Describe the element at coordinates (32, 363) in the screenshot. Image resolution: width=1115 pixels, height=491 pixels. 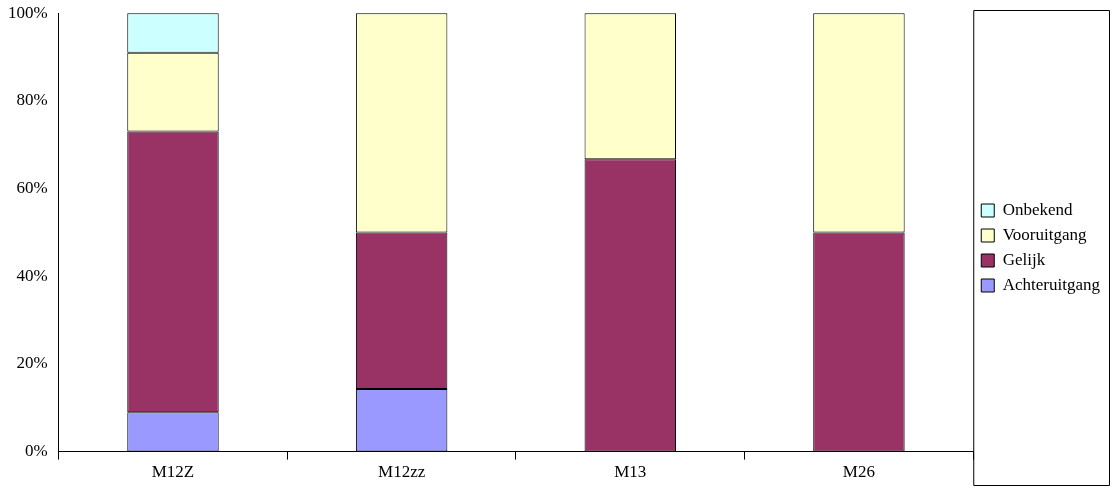
I see `y-tick-label: 20%` at that location.